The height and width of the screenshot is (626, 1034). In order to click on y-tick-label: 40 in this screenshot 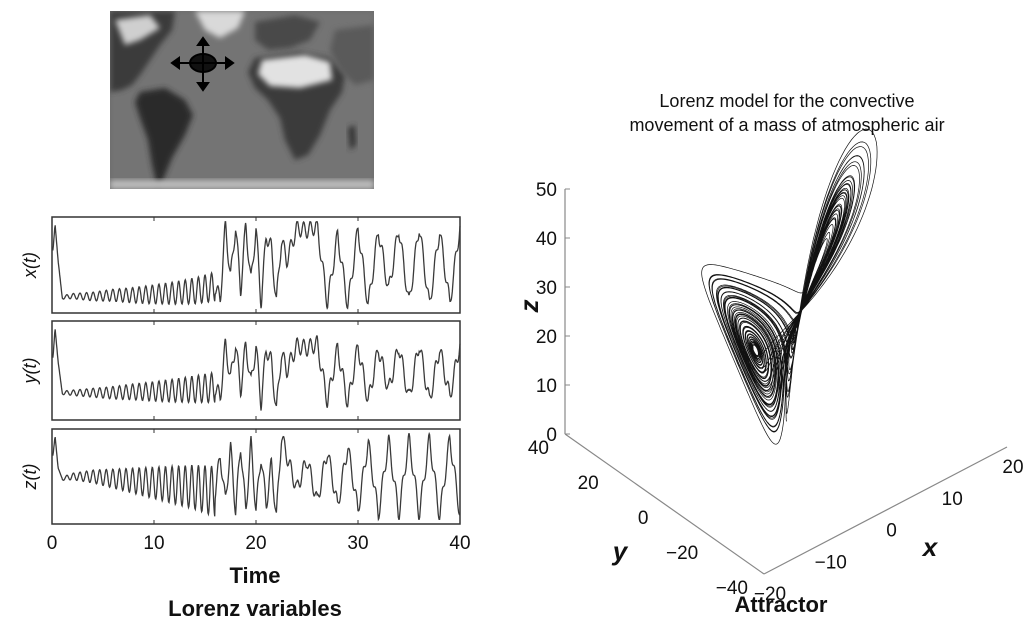, I will do `click(538, 448)`.